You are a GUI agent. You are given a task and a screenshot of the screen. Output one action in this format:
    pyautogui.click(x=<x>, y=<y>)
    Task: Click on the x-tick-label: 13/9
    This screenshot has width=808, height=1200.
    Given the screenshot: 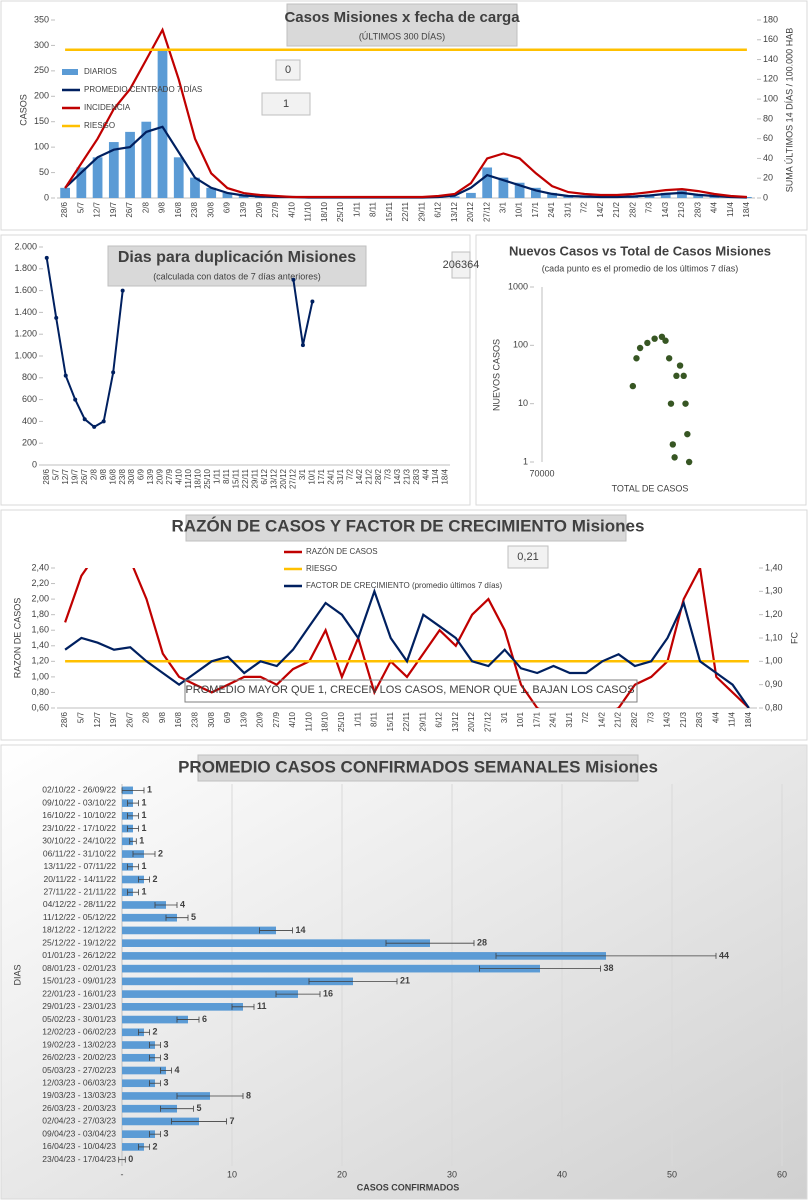 What is the action you would take?
    pyautogui.click(x=150, y=476)
    